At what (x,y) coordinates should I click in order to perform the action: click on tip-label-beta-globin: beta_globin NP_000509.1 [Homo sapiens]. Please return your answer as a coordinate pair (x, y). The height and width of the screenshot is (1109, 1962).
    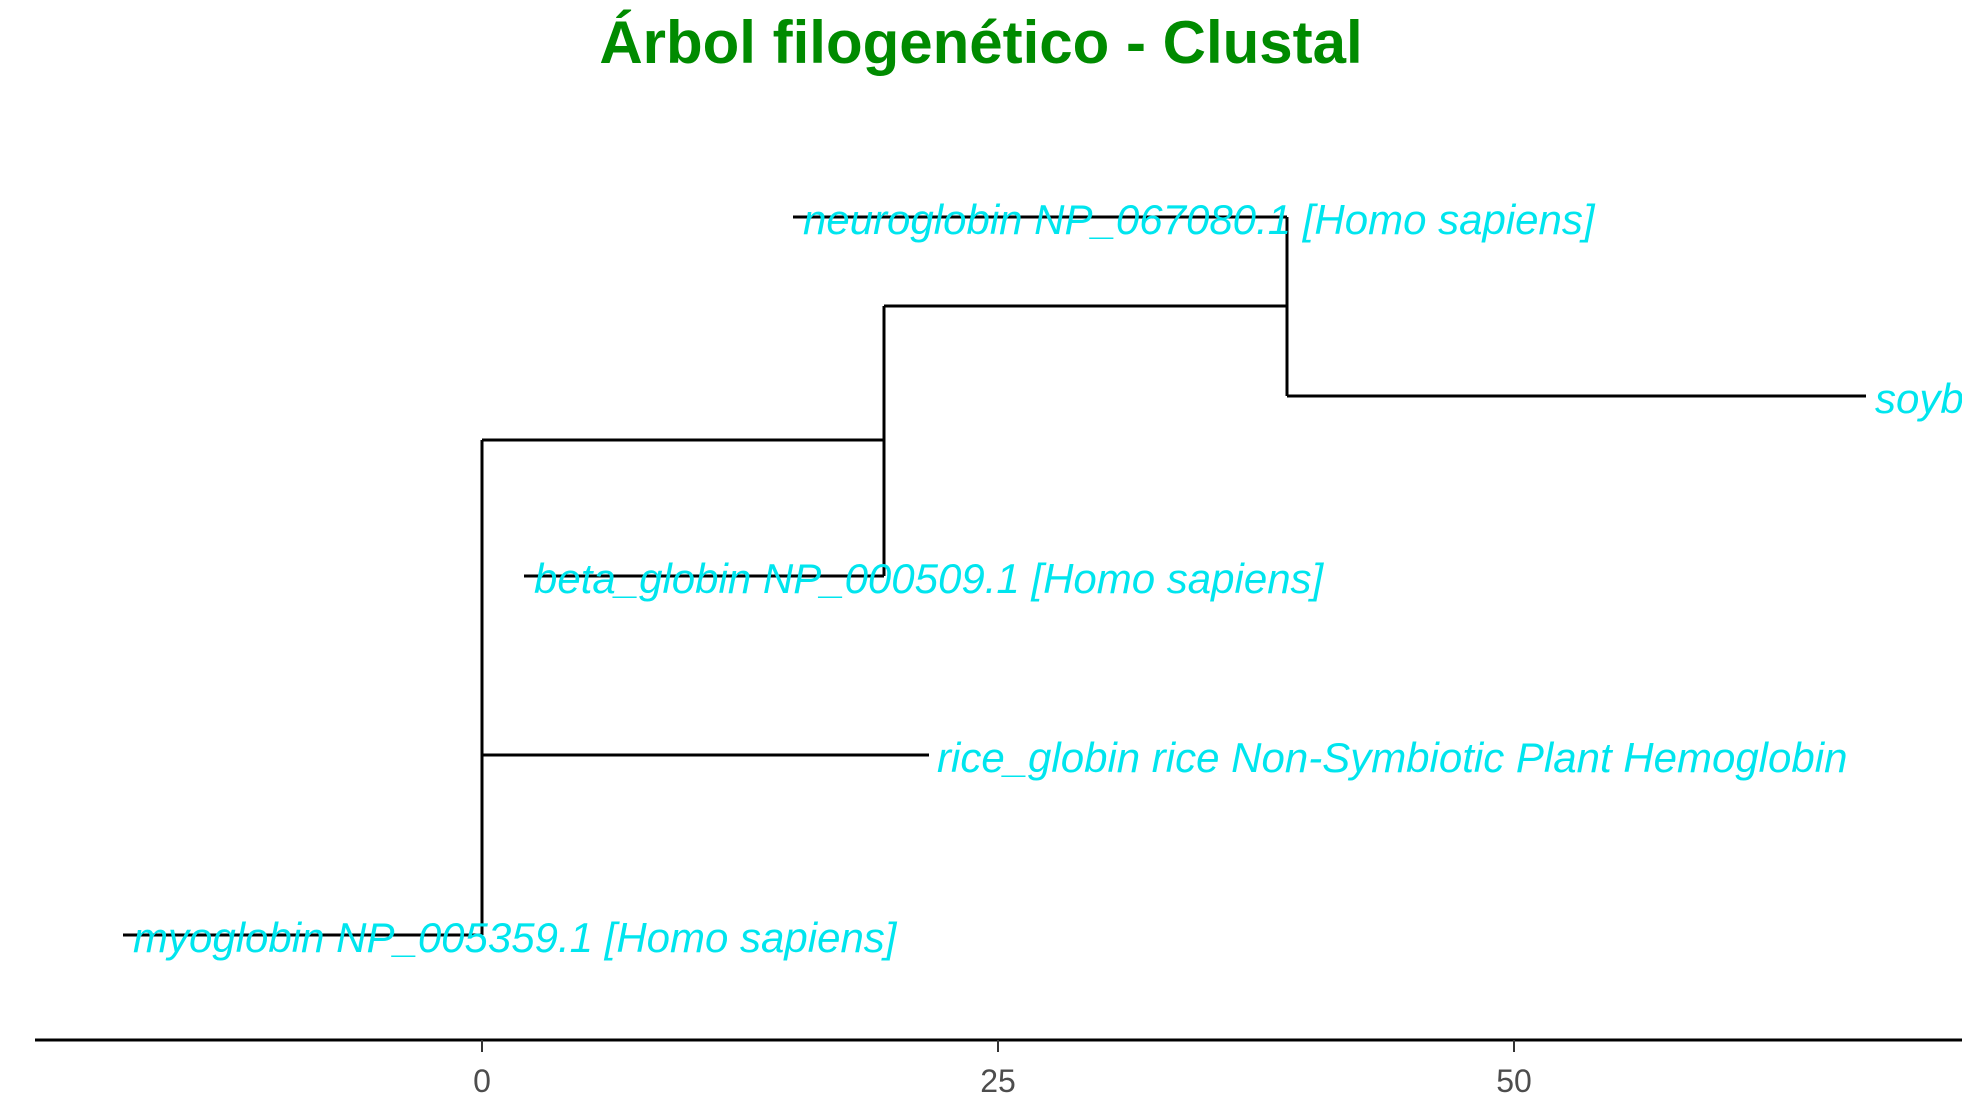
    Looking at the image, I should click on (929, 578).